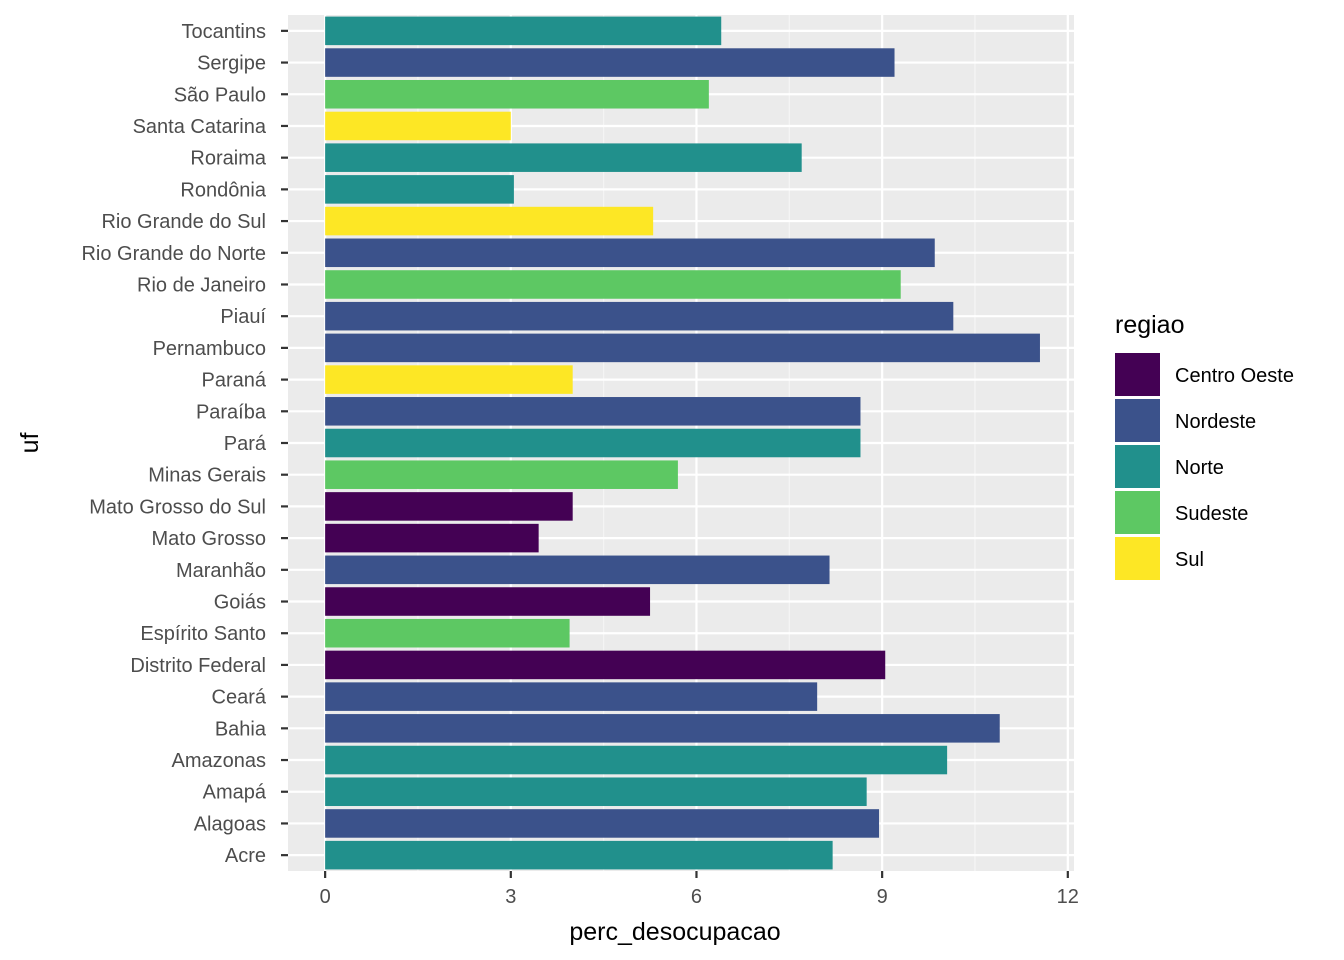  Describe the element at coordinates (200, 127) in the screenshot. I see `y-tick-label: Santa Catarina` at that location.